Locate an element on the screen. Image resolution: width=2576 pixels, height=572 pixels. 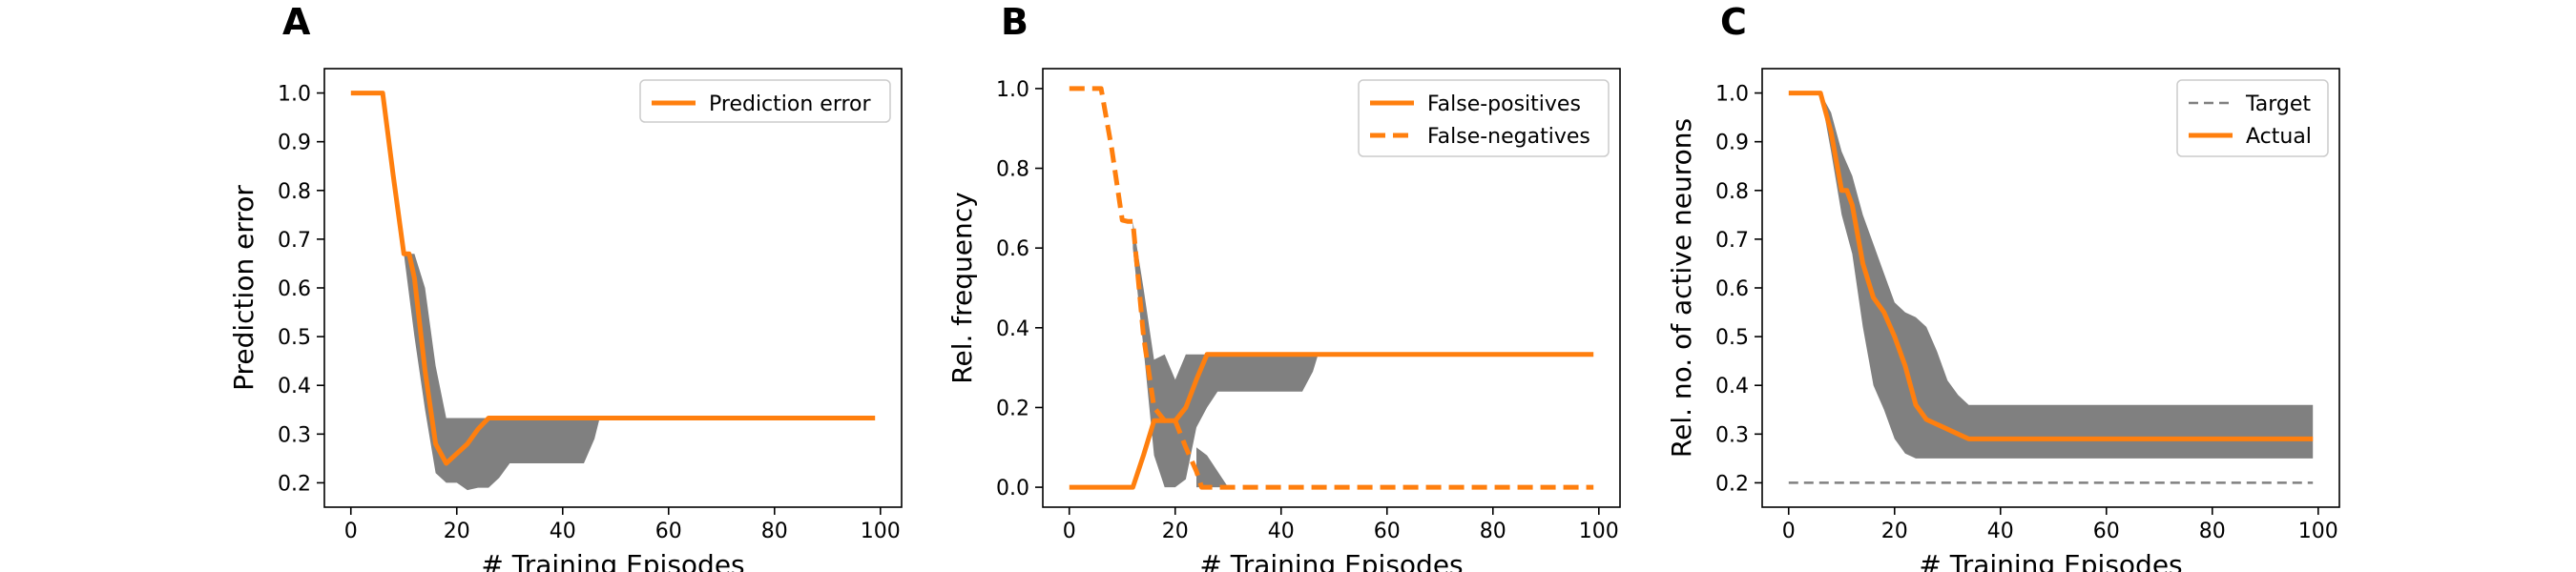
legend-entry: Prediction error is located at coordinates (790, 104).